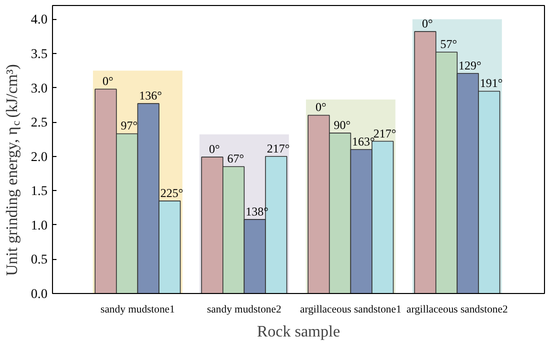 Image resolution: width=550 pixels, height=343 pixels. I want to click on x-axis-title: Rock sample, so click(298, 332).